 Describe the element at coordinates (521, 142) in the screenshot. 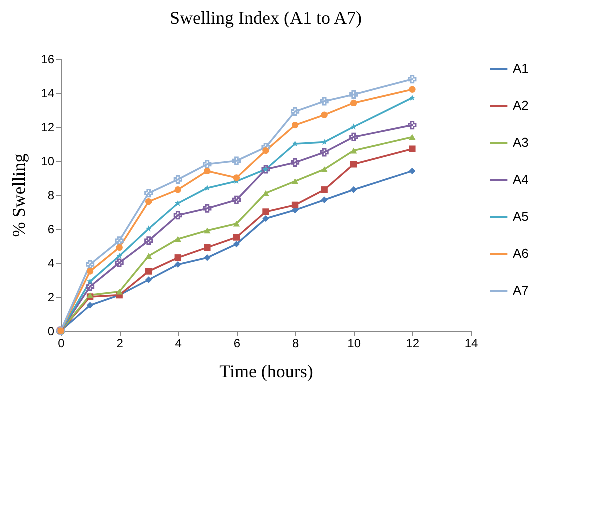

I see `legend-label: A3` at that location.